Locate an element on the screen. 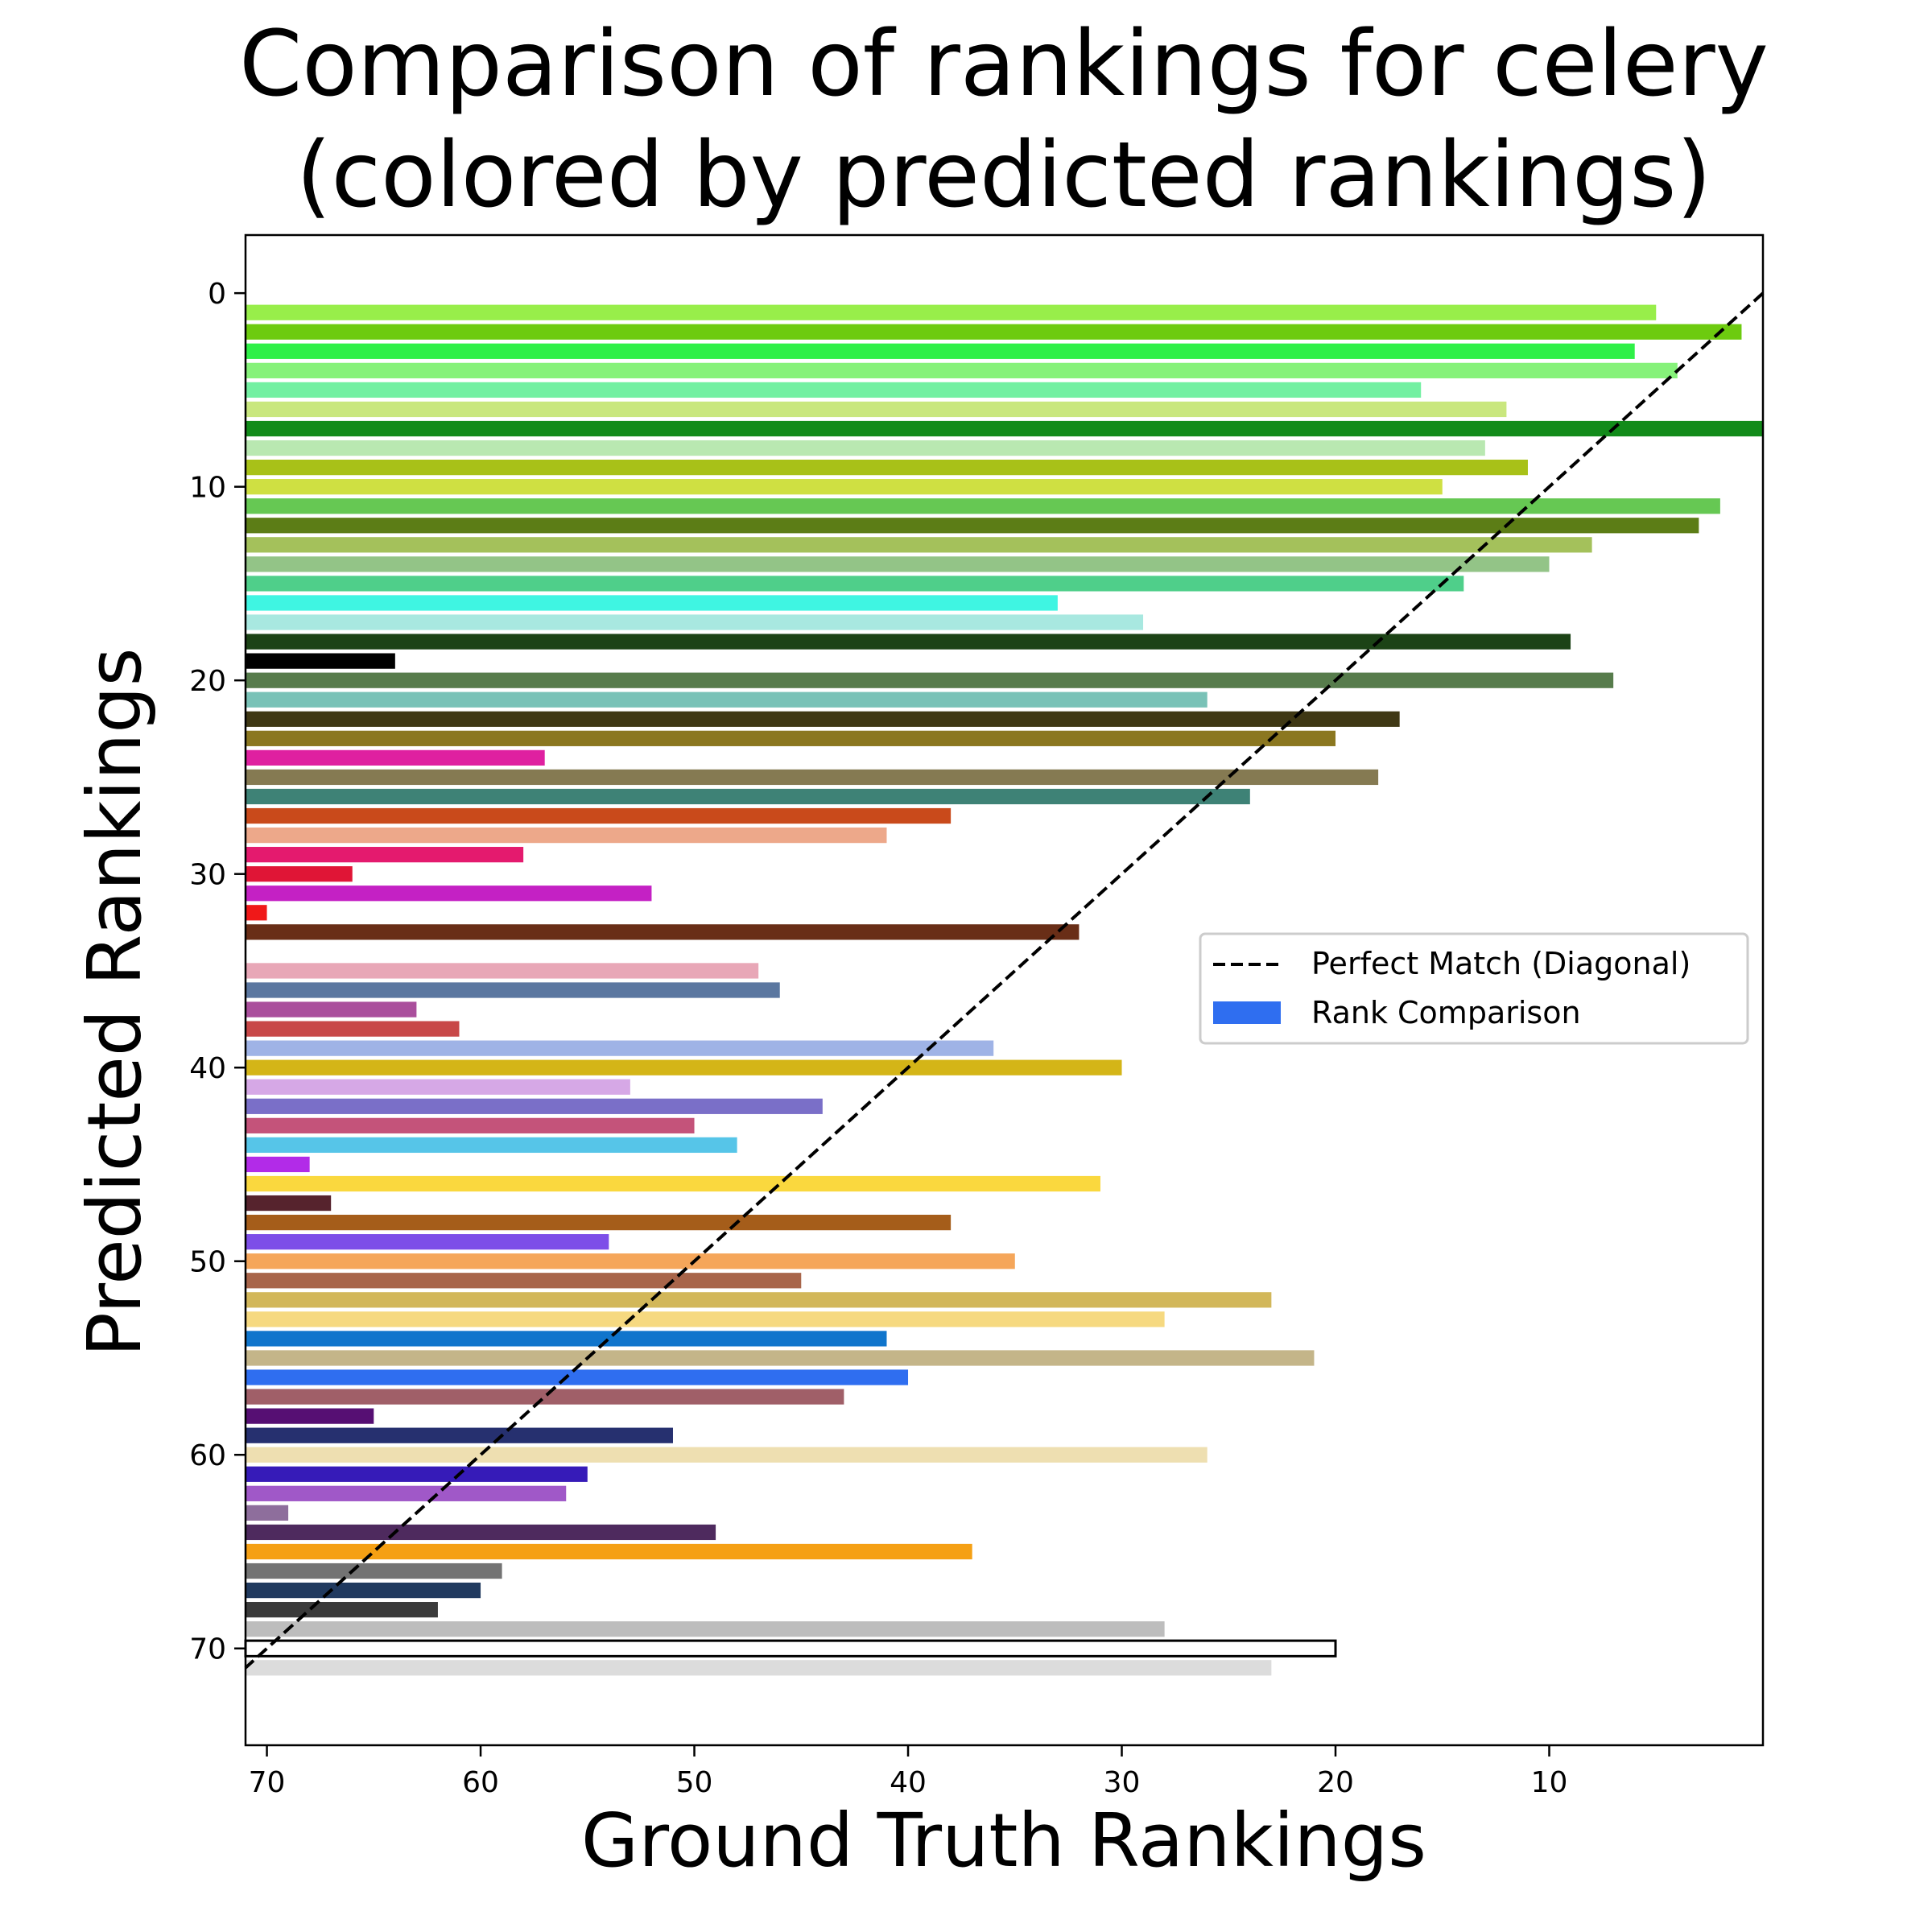  y-axis-label: Predicted Rankings is located at coordinates (115, 1001).